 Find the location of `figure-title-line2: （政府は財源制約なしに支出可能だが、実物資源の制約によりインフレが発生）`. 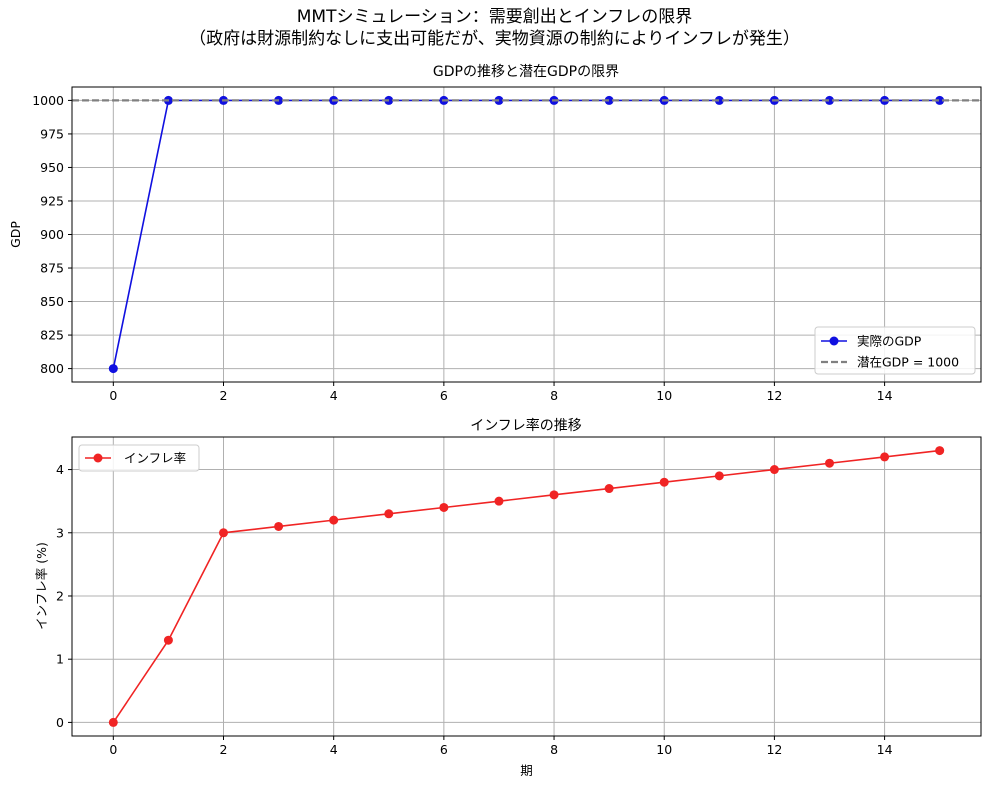

figure-title-line2: （政府は財源制約なしに支出可能だが、実物資源の制約によりインフレが発生） is located at coordinates (494, 39).